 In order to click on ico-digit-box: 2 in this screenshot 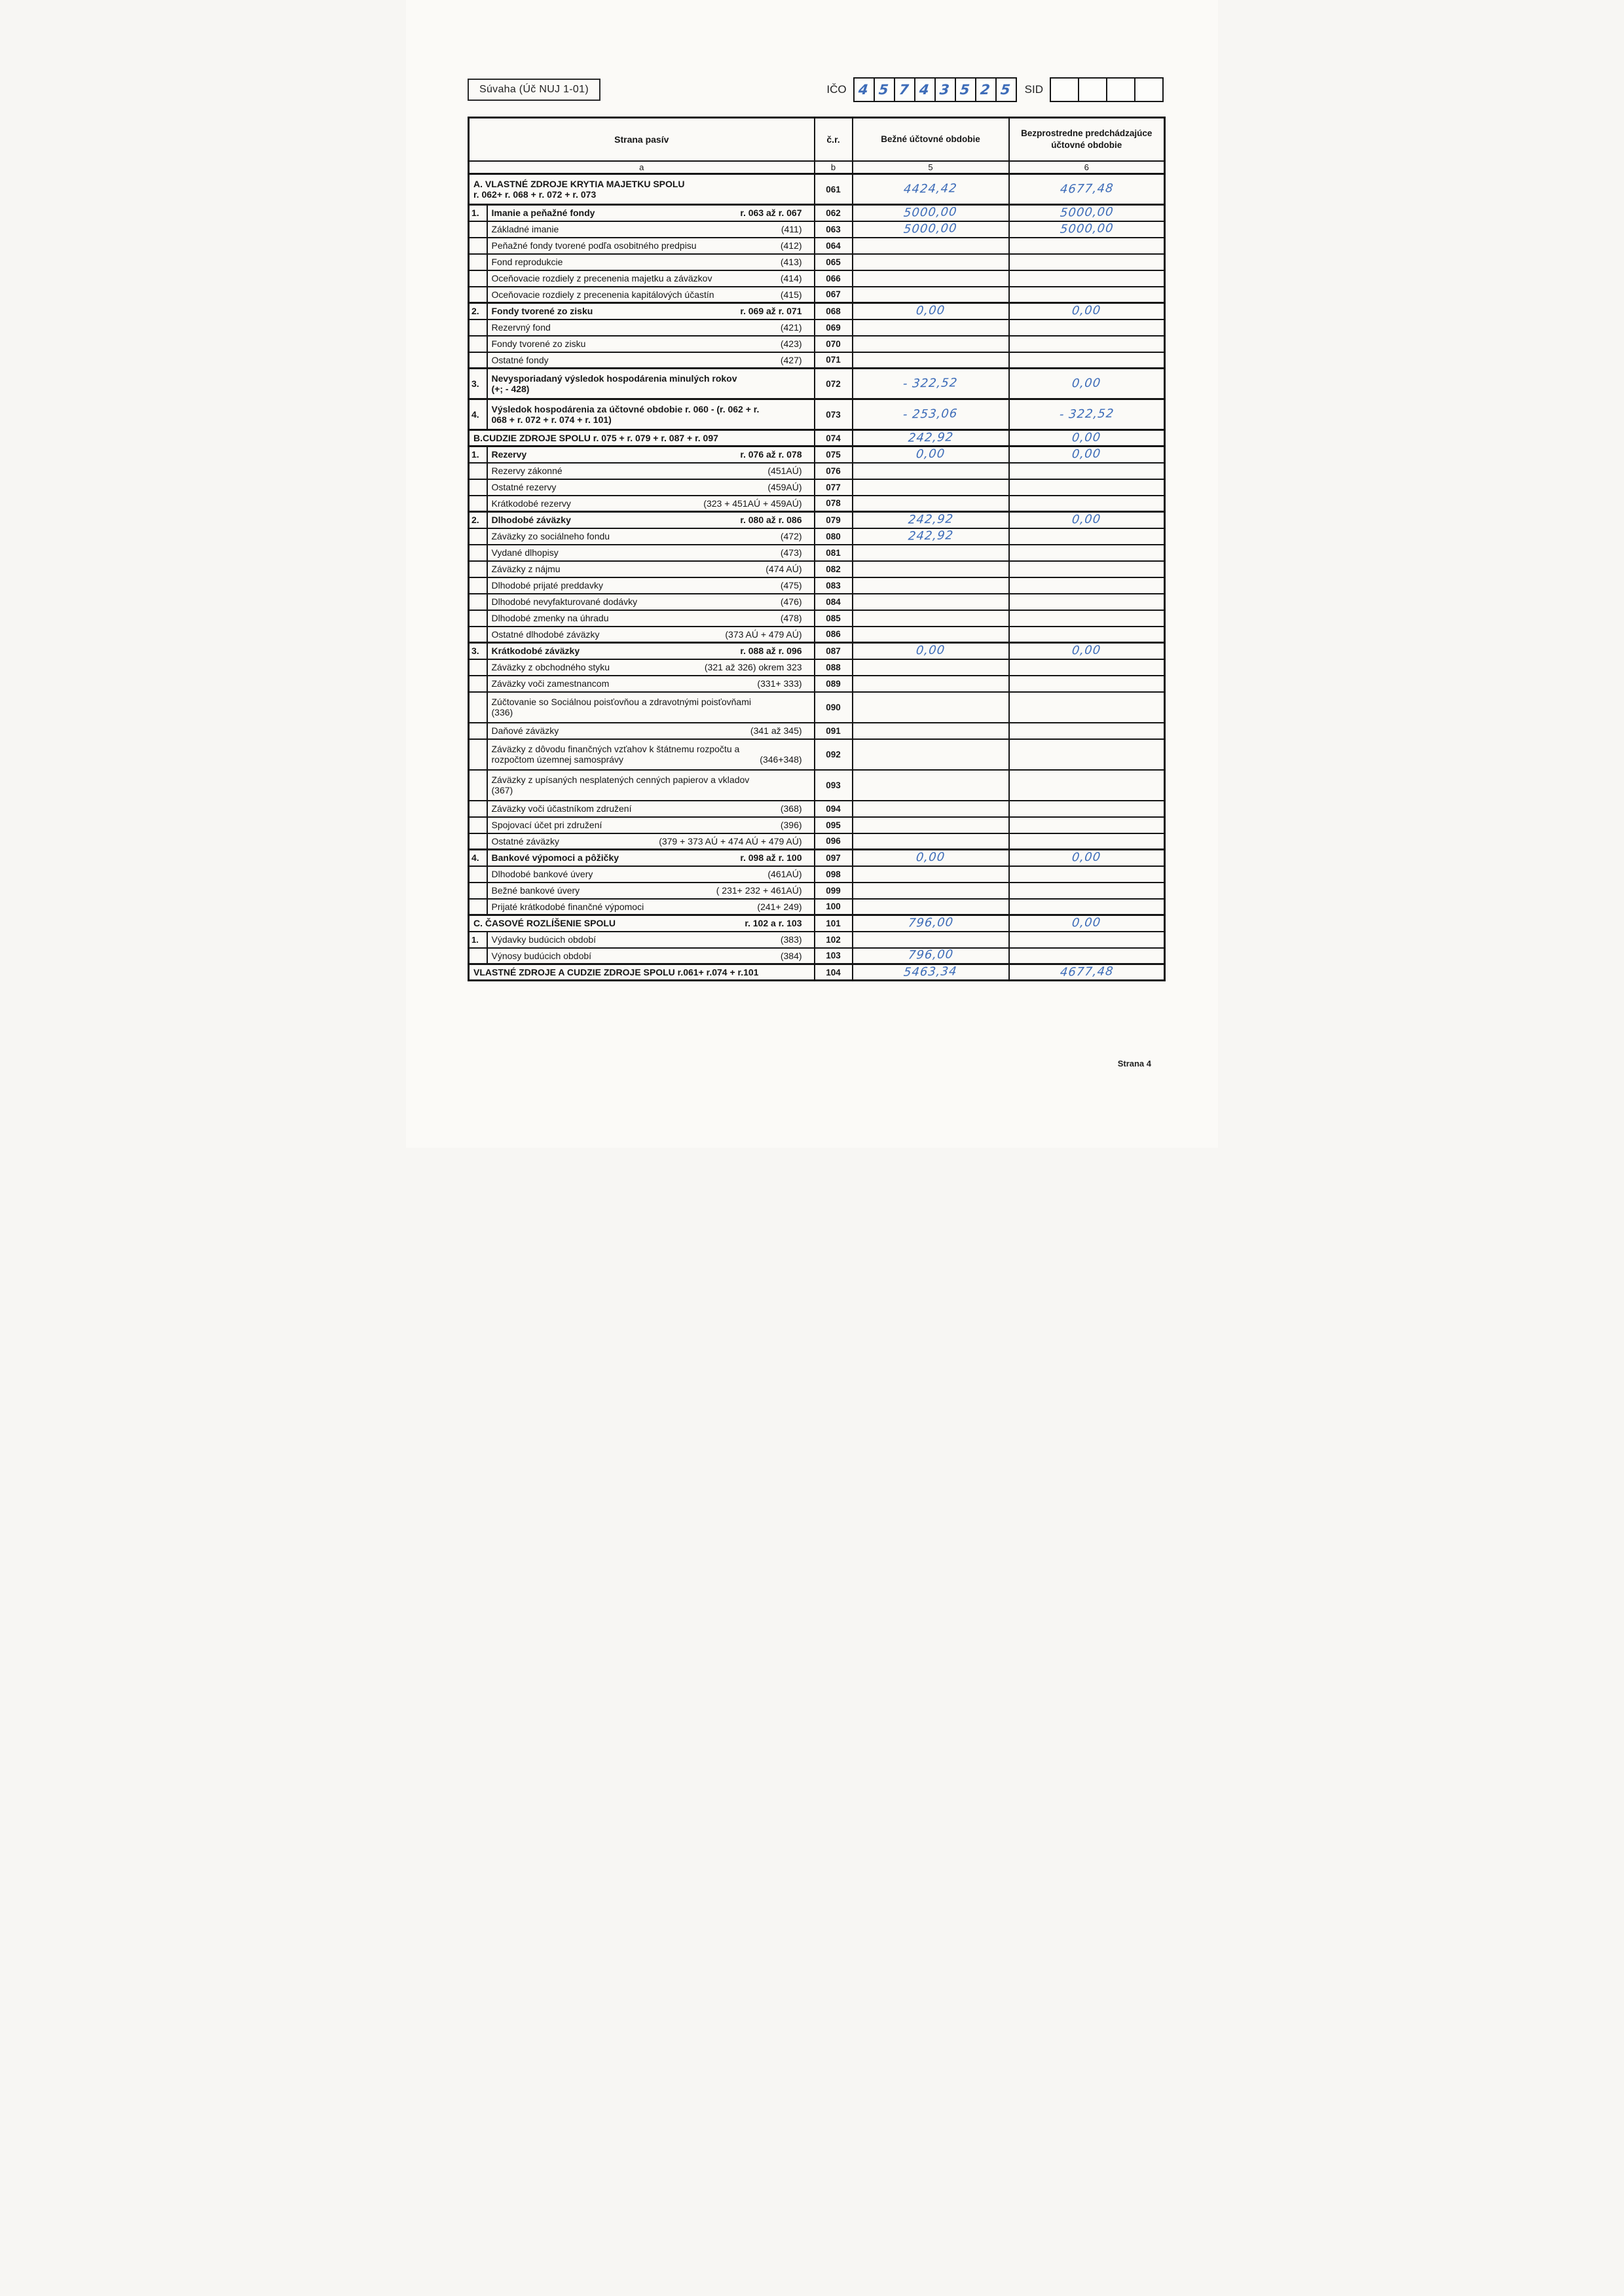, I will do `click(985, 89)`.